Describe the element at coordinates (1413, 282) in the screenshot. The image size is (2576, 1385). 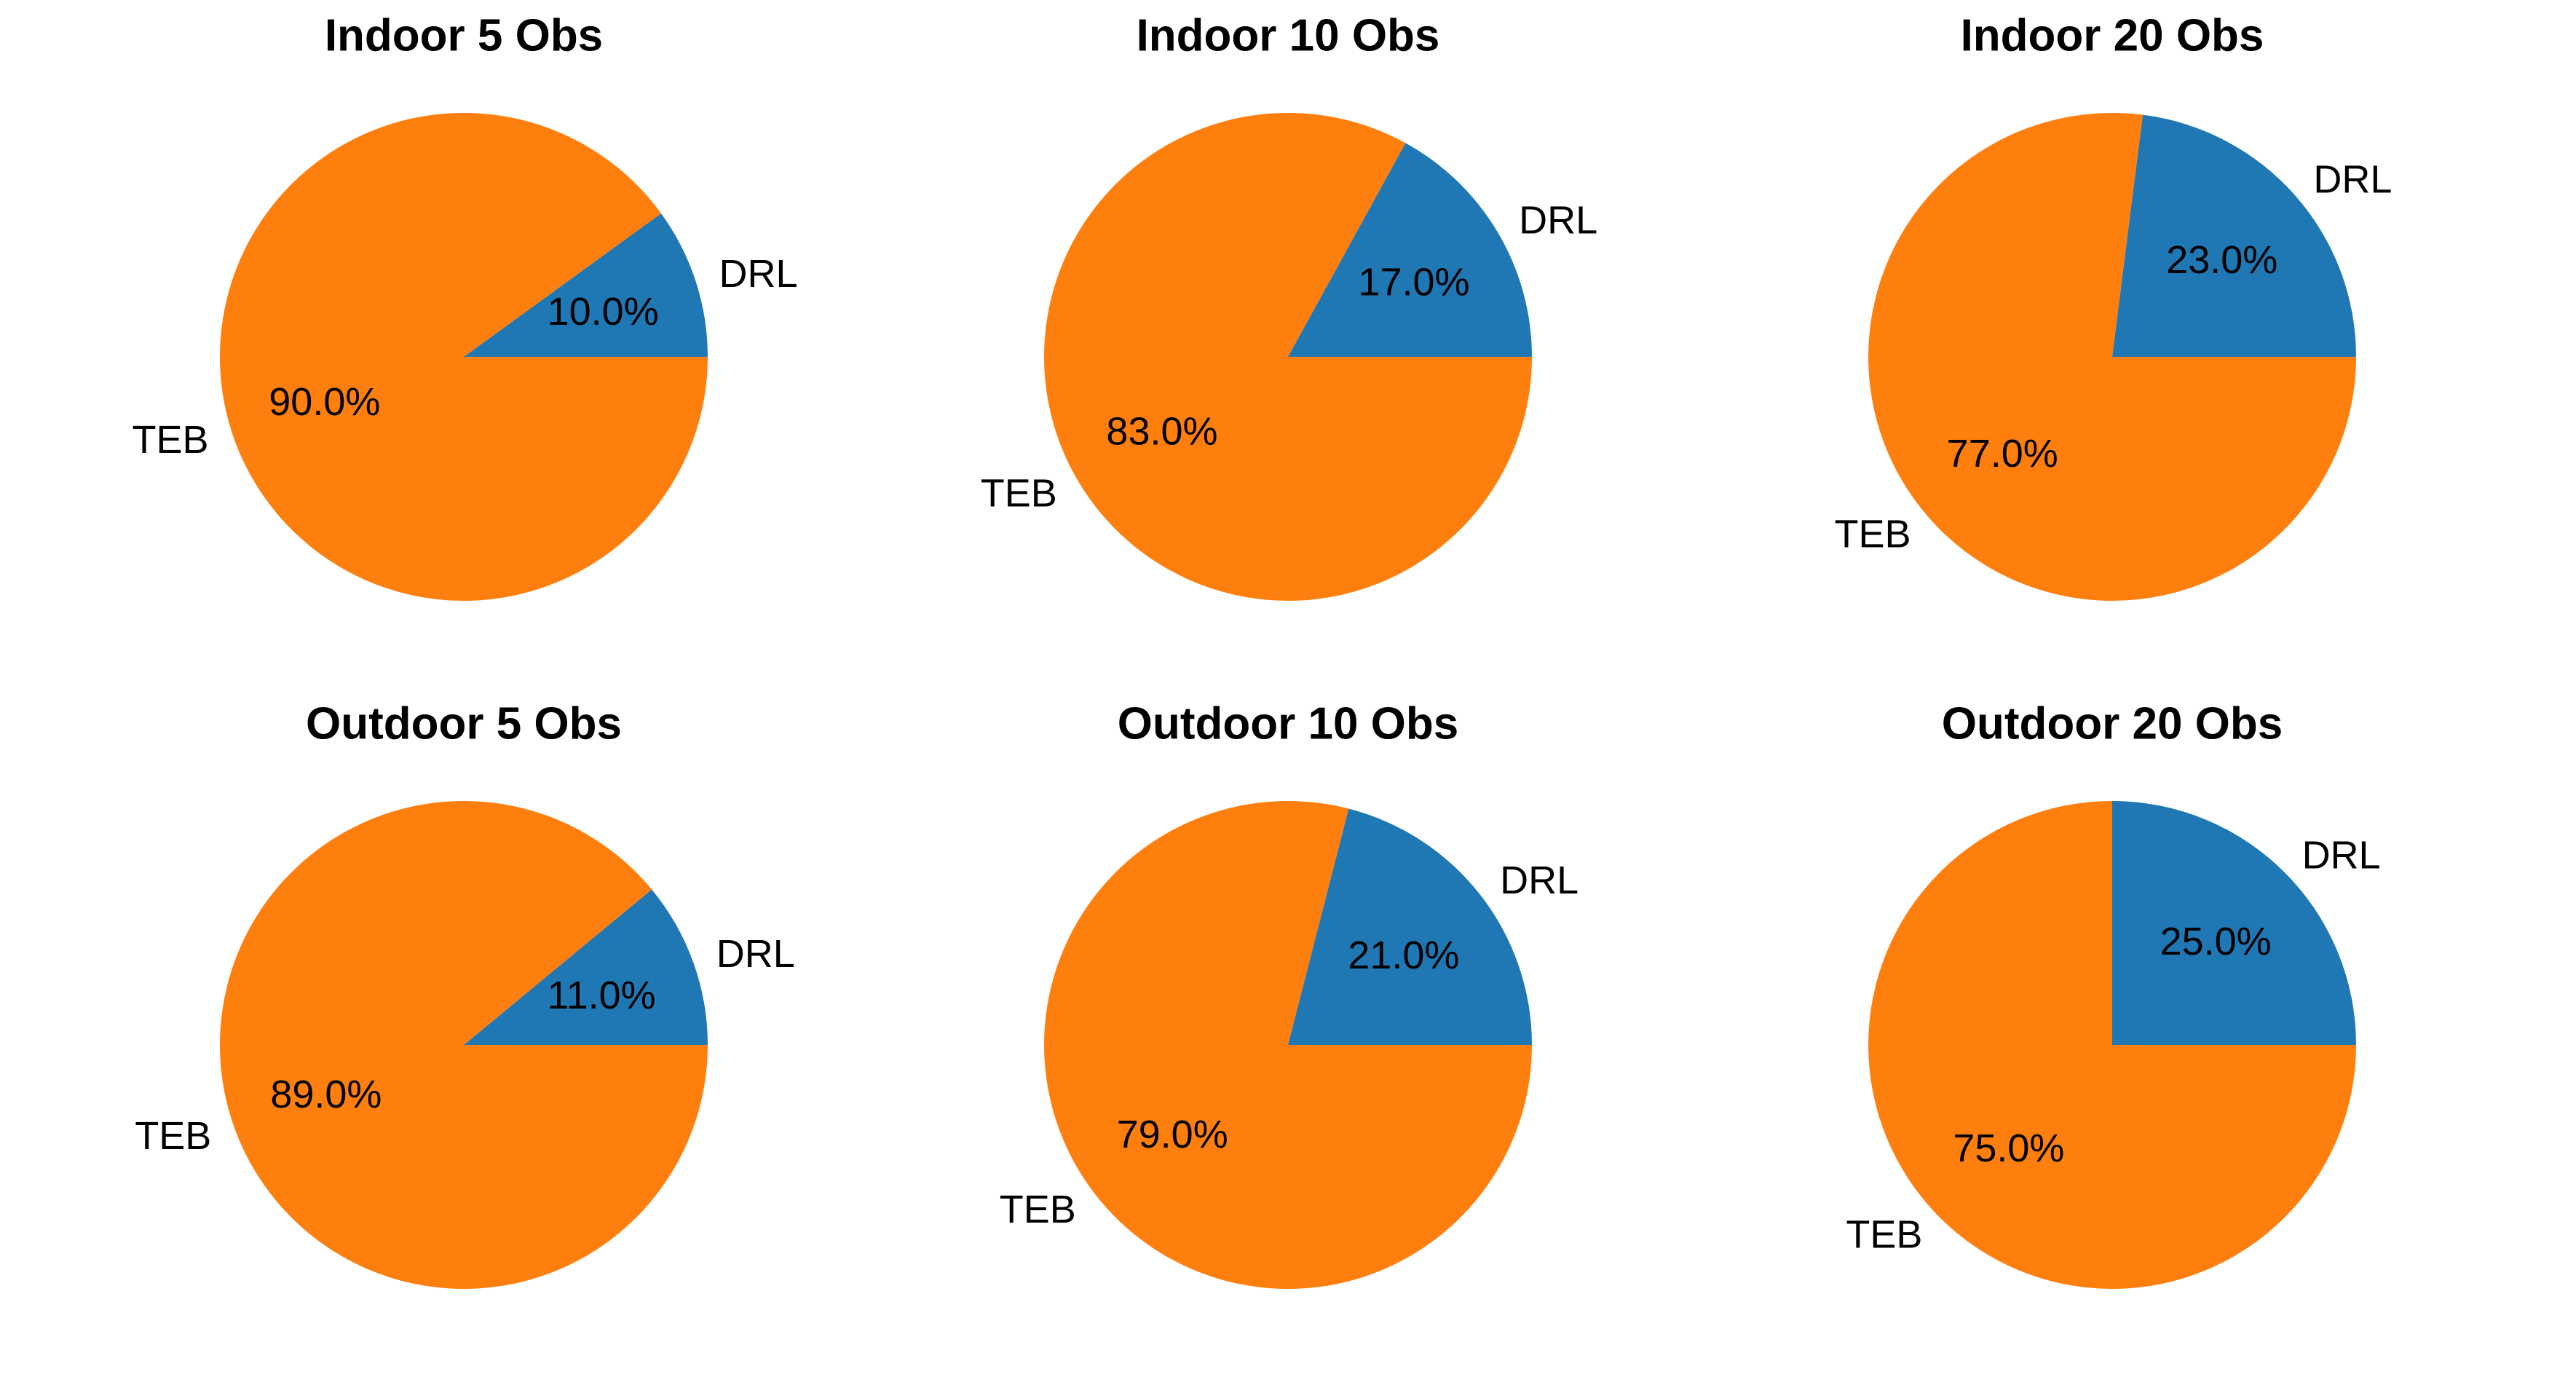
I see `slice-pct-drl: 17.0%` at that location.